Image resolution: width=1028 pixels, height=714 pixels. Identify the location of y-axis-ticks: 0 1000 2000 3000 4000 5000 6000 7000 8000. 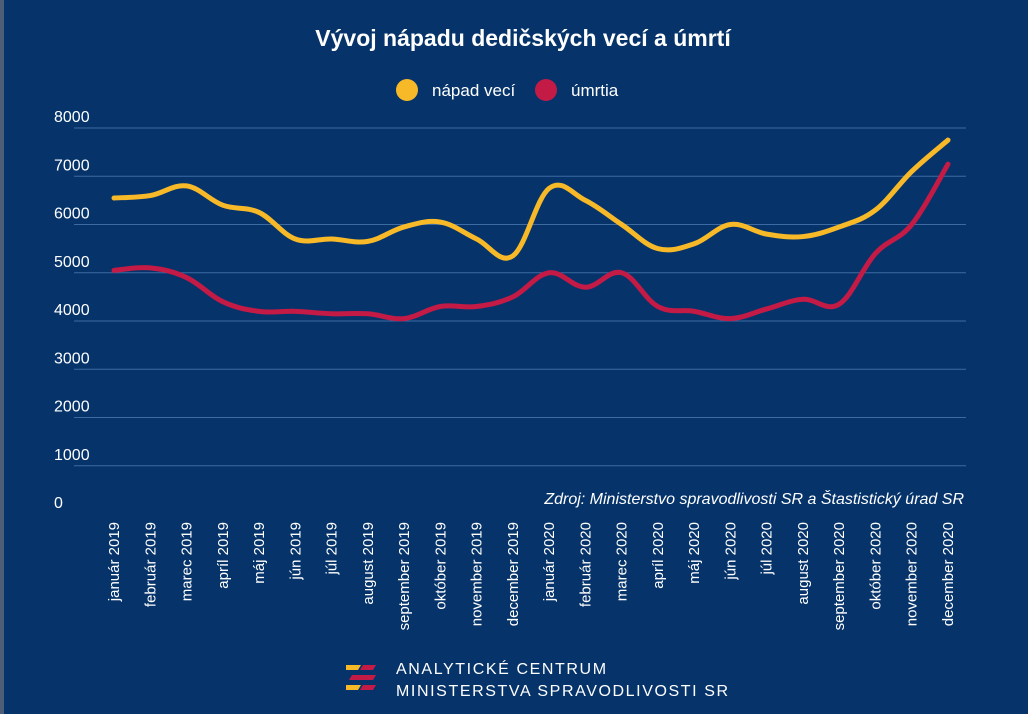
(72, 310).